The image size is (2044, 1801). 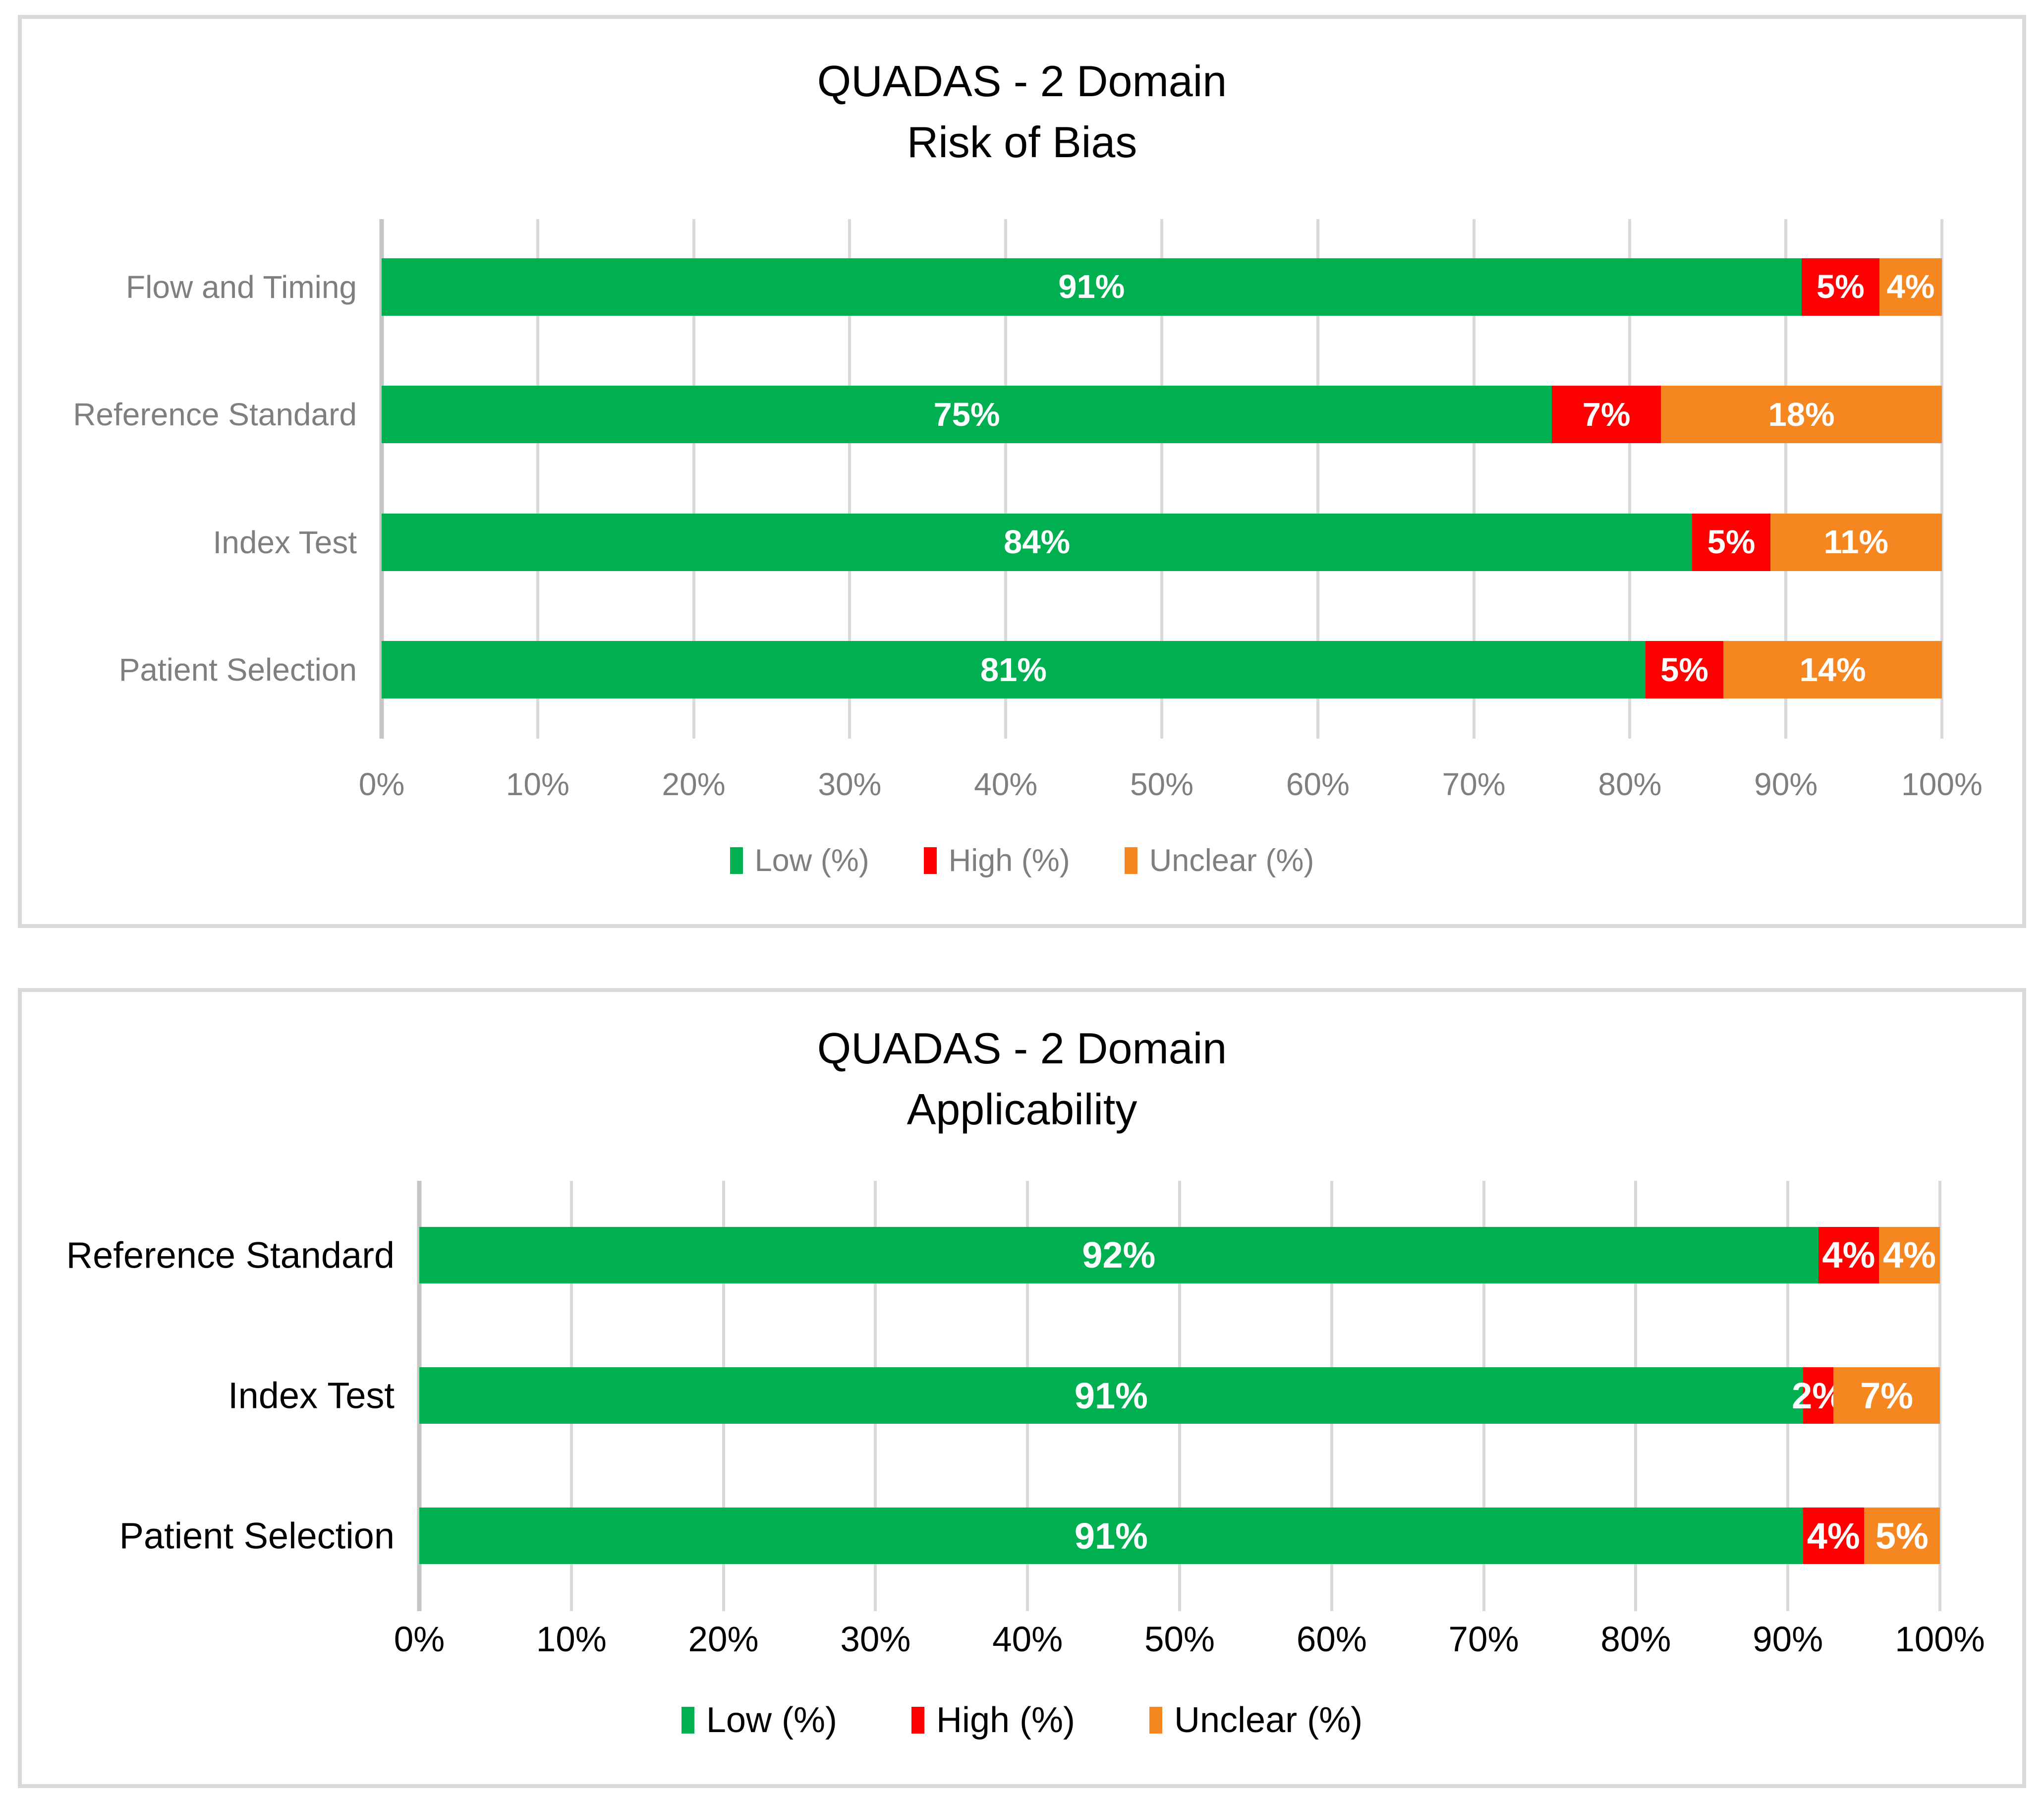 I want to click on bar-row: 91% 5% 4%, so click(x=1162, y=287).